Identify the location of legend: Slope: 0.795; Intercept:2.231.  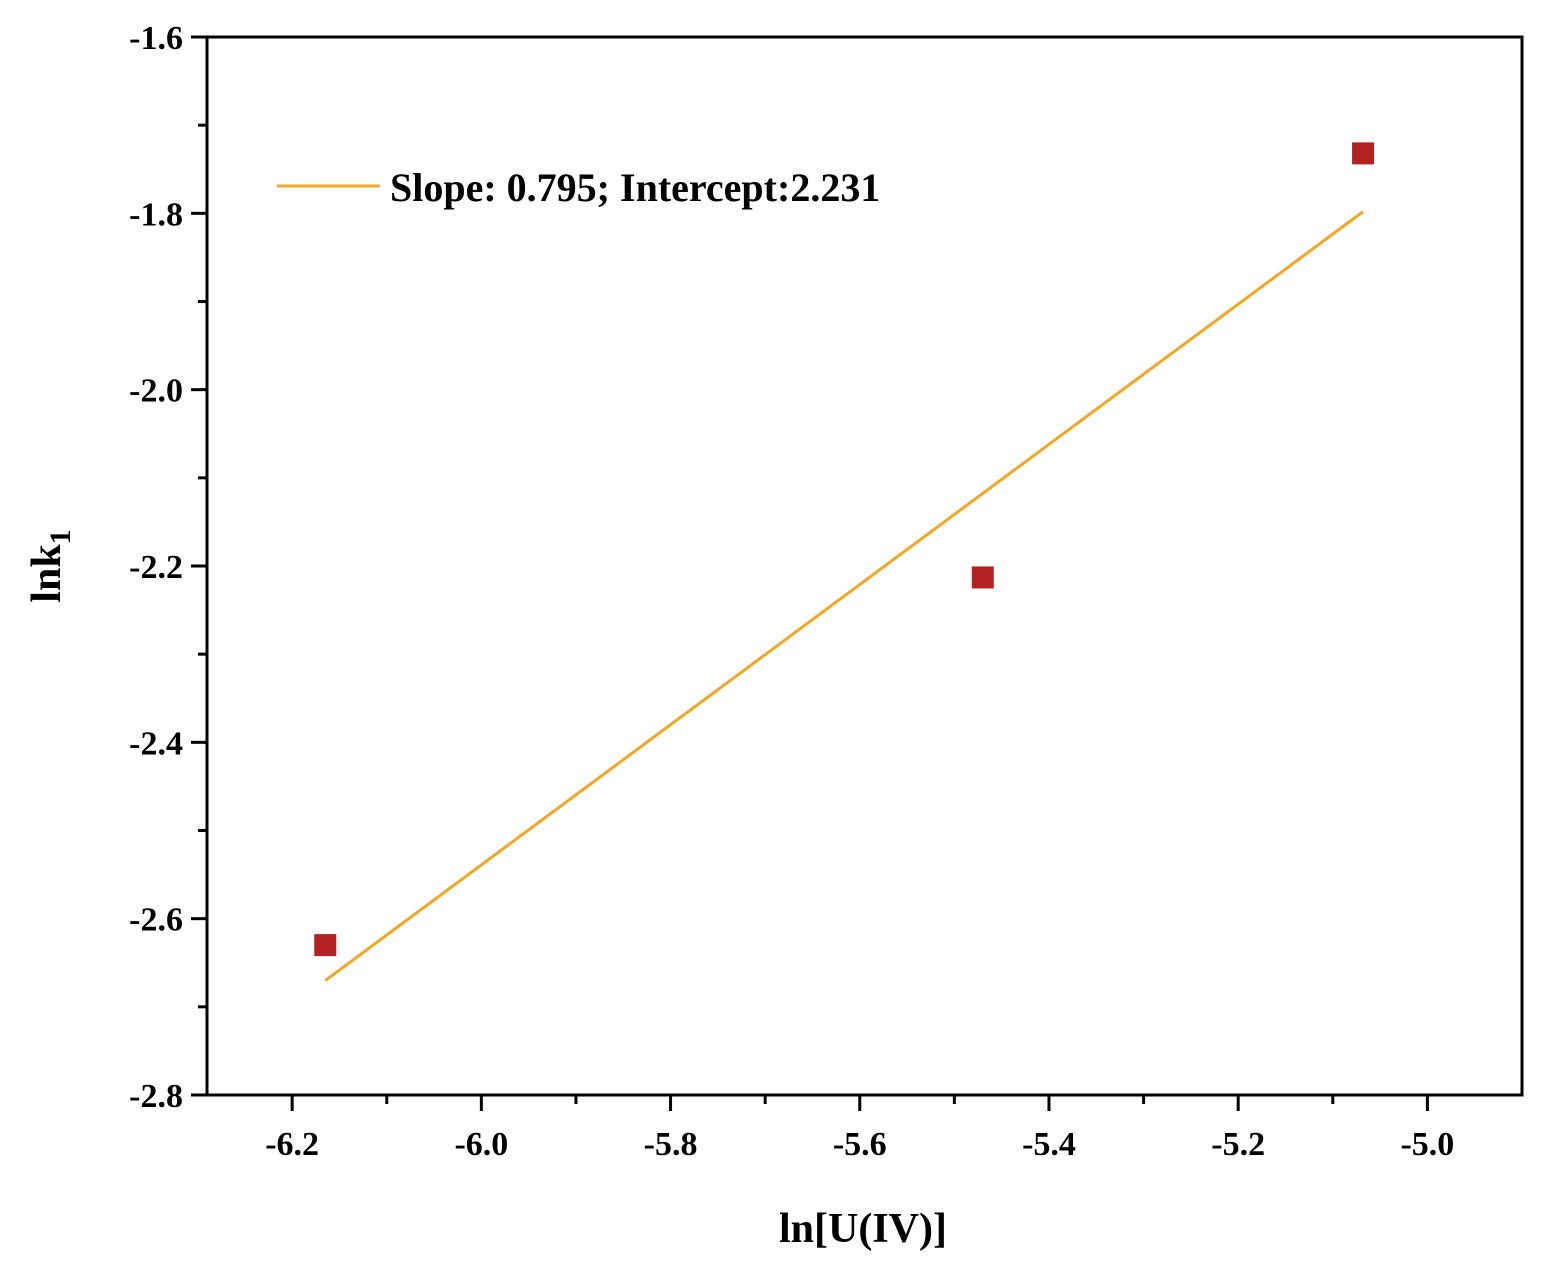
(578, 187).